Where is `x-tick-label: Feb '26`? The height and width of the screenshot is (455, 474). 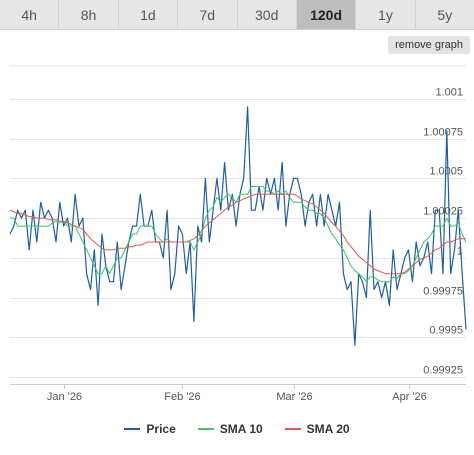
x-tick-label: Feb '26 is located at coordinates (182, 397).